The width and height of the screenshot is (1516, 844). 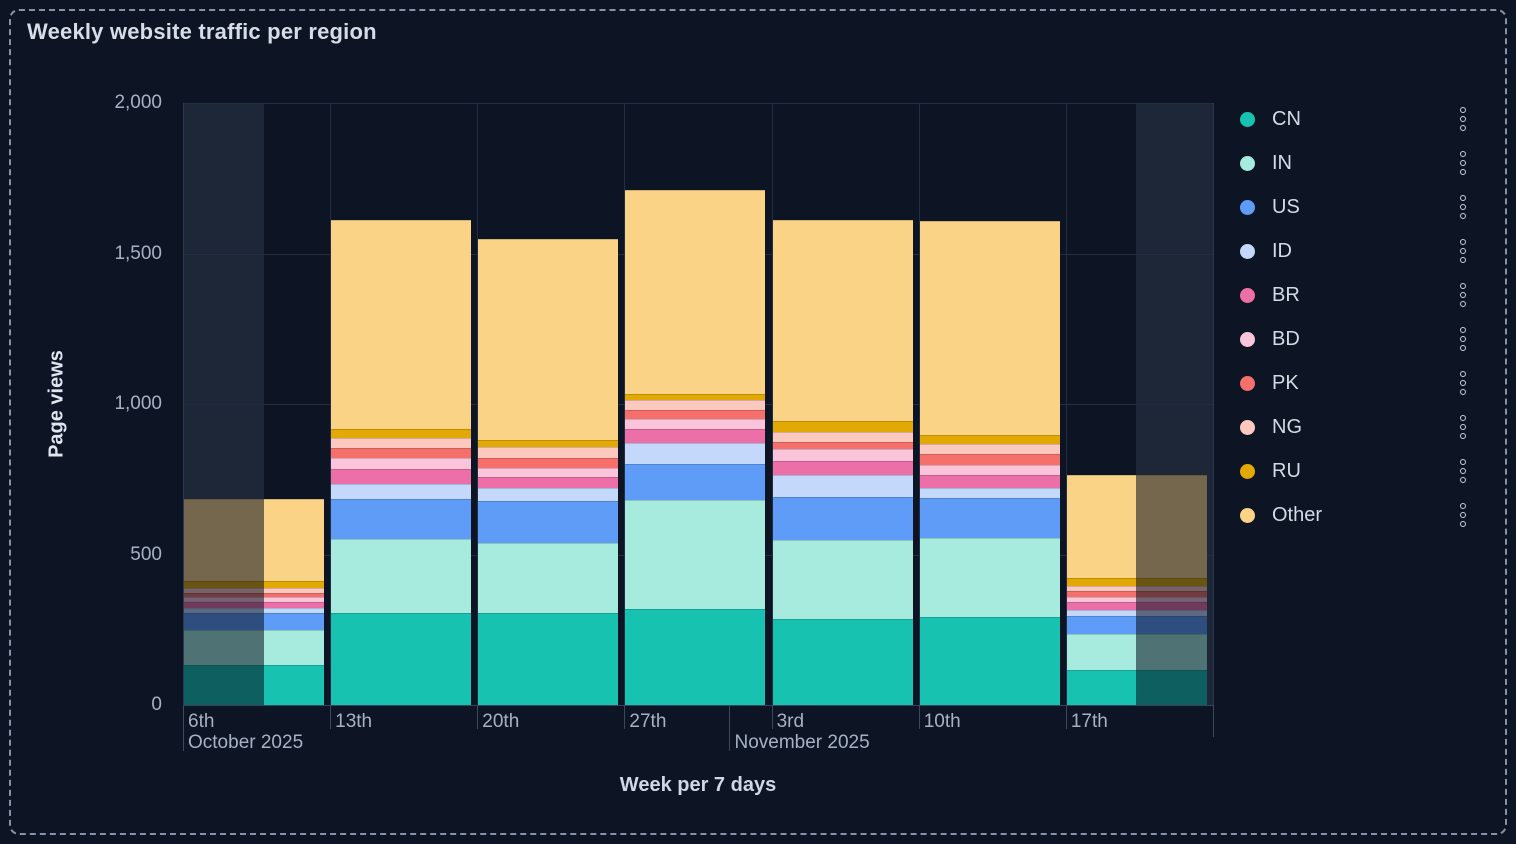 What do you see at coordinates (1355, 207) in the screenshot?
I see `legend-item-us: US` at bounding box center [1355, 207].